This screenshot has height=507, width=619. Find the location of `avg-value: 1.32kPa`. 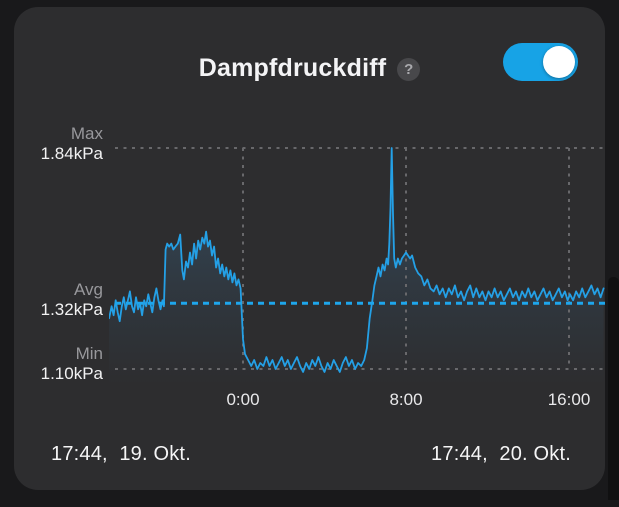

avg-value: 1.32kPa is located at coordinates (71, 309).